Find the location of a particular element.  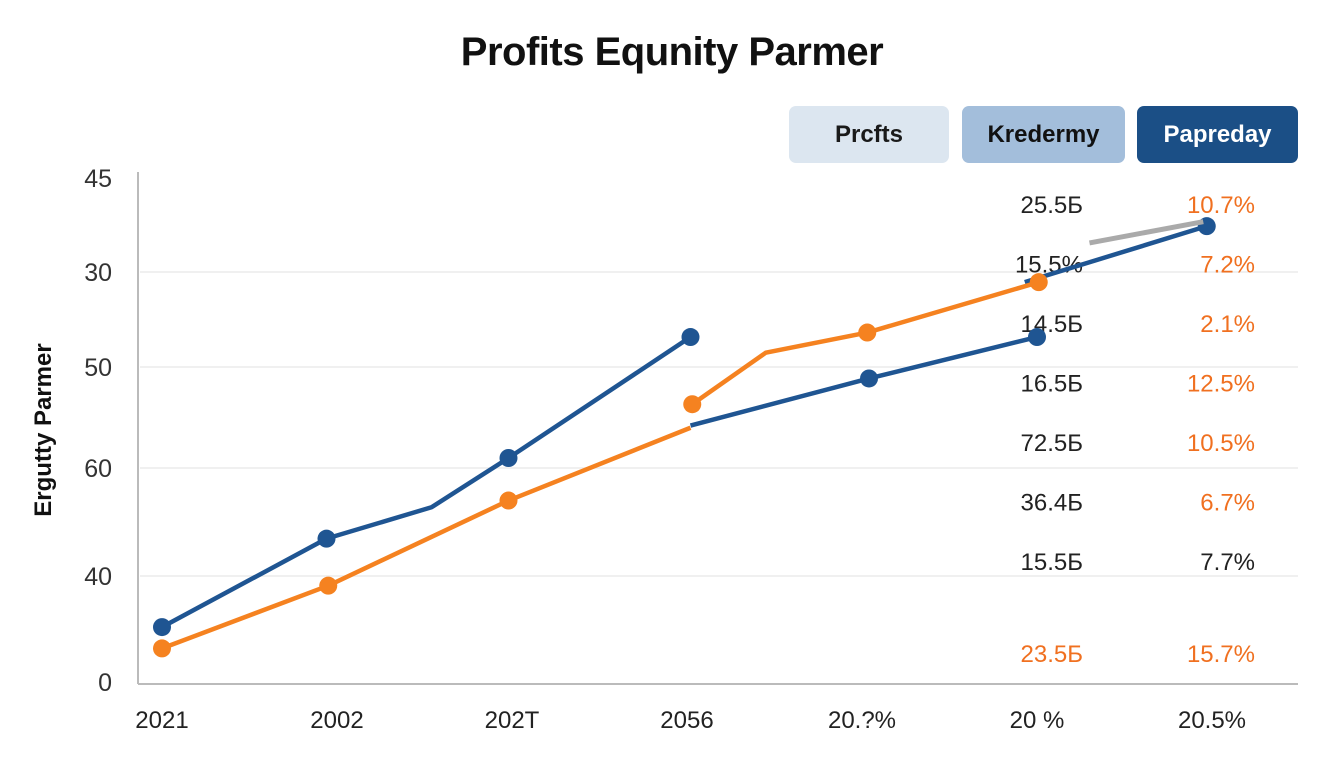

y-tick-label: 0 is located at coordinates (105, 683).